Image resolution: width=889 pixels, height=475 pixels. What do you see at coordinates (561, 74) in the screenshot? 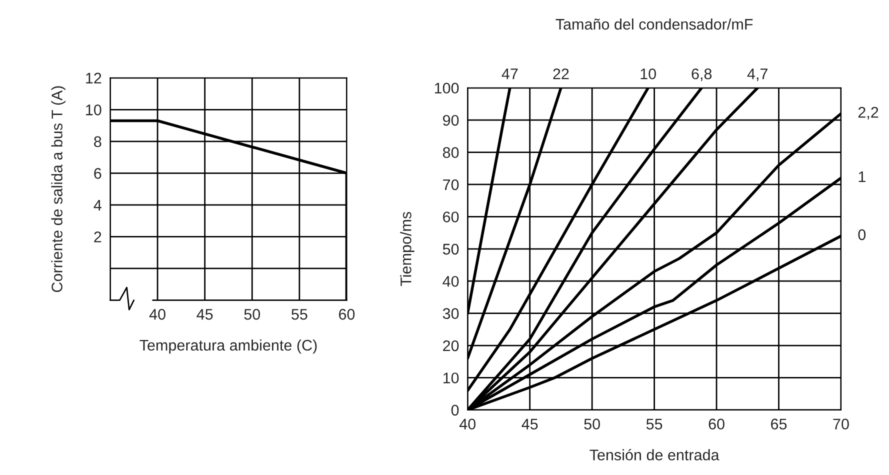
I see `series-label: 22` at bounding box center [561, 74].